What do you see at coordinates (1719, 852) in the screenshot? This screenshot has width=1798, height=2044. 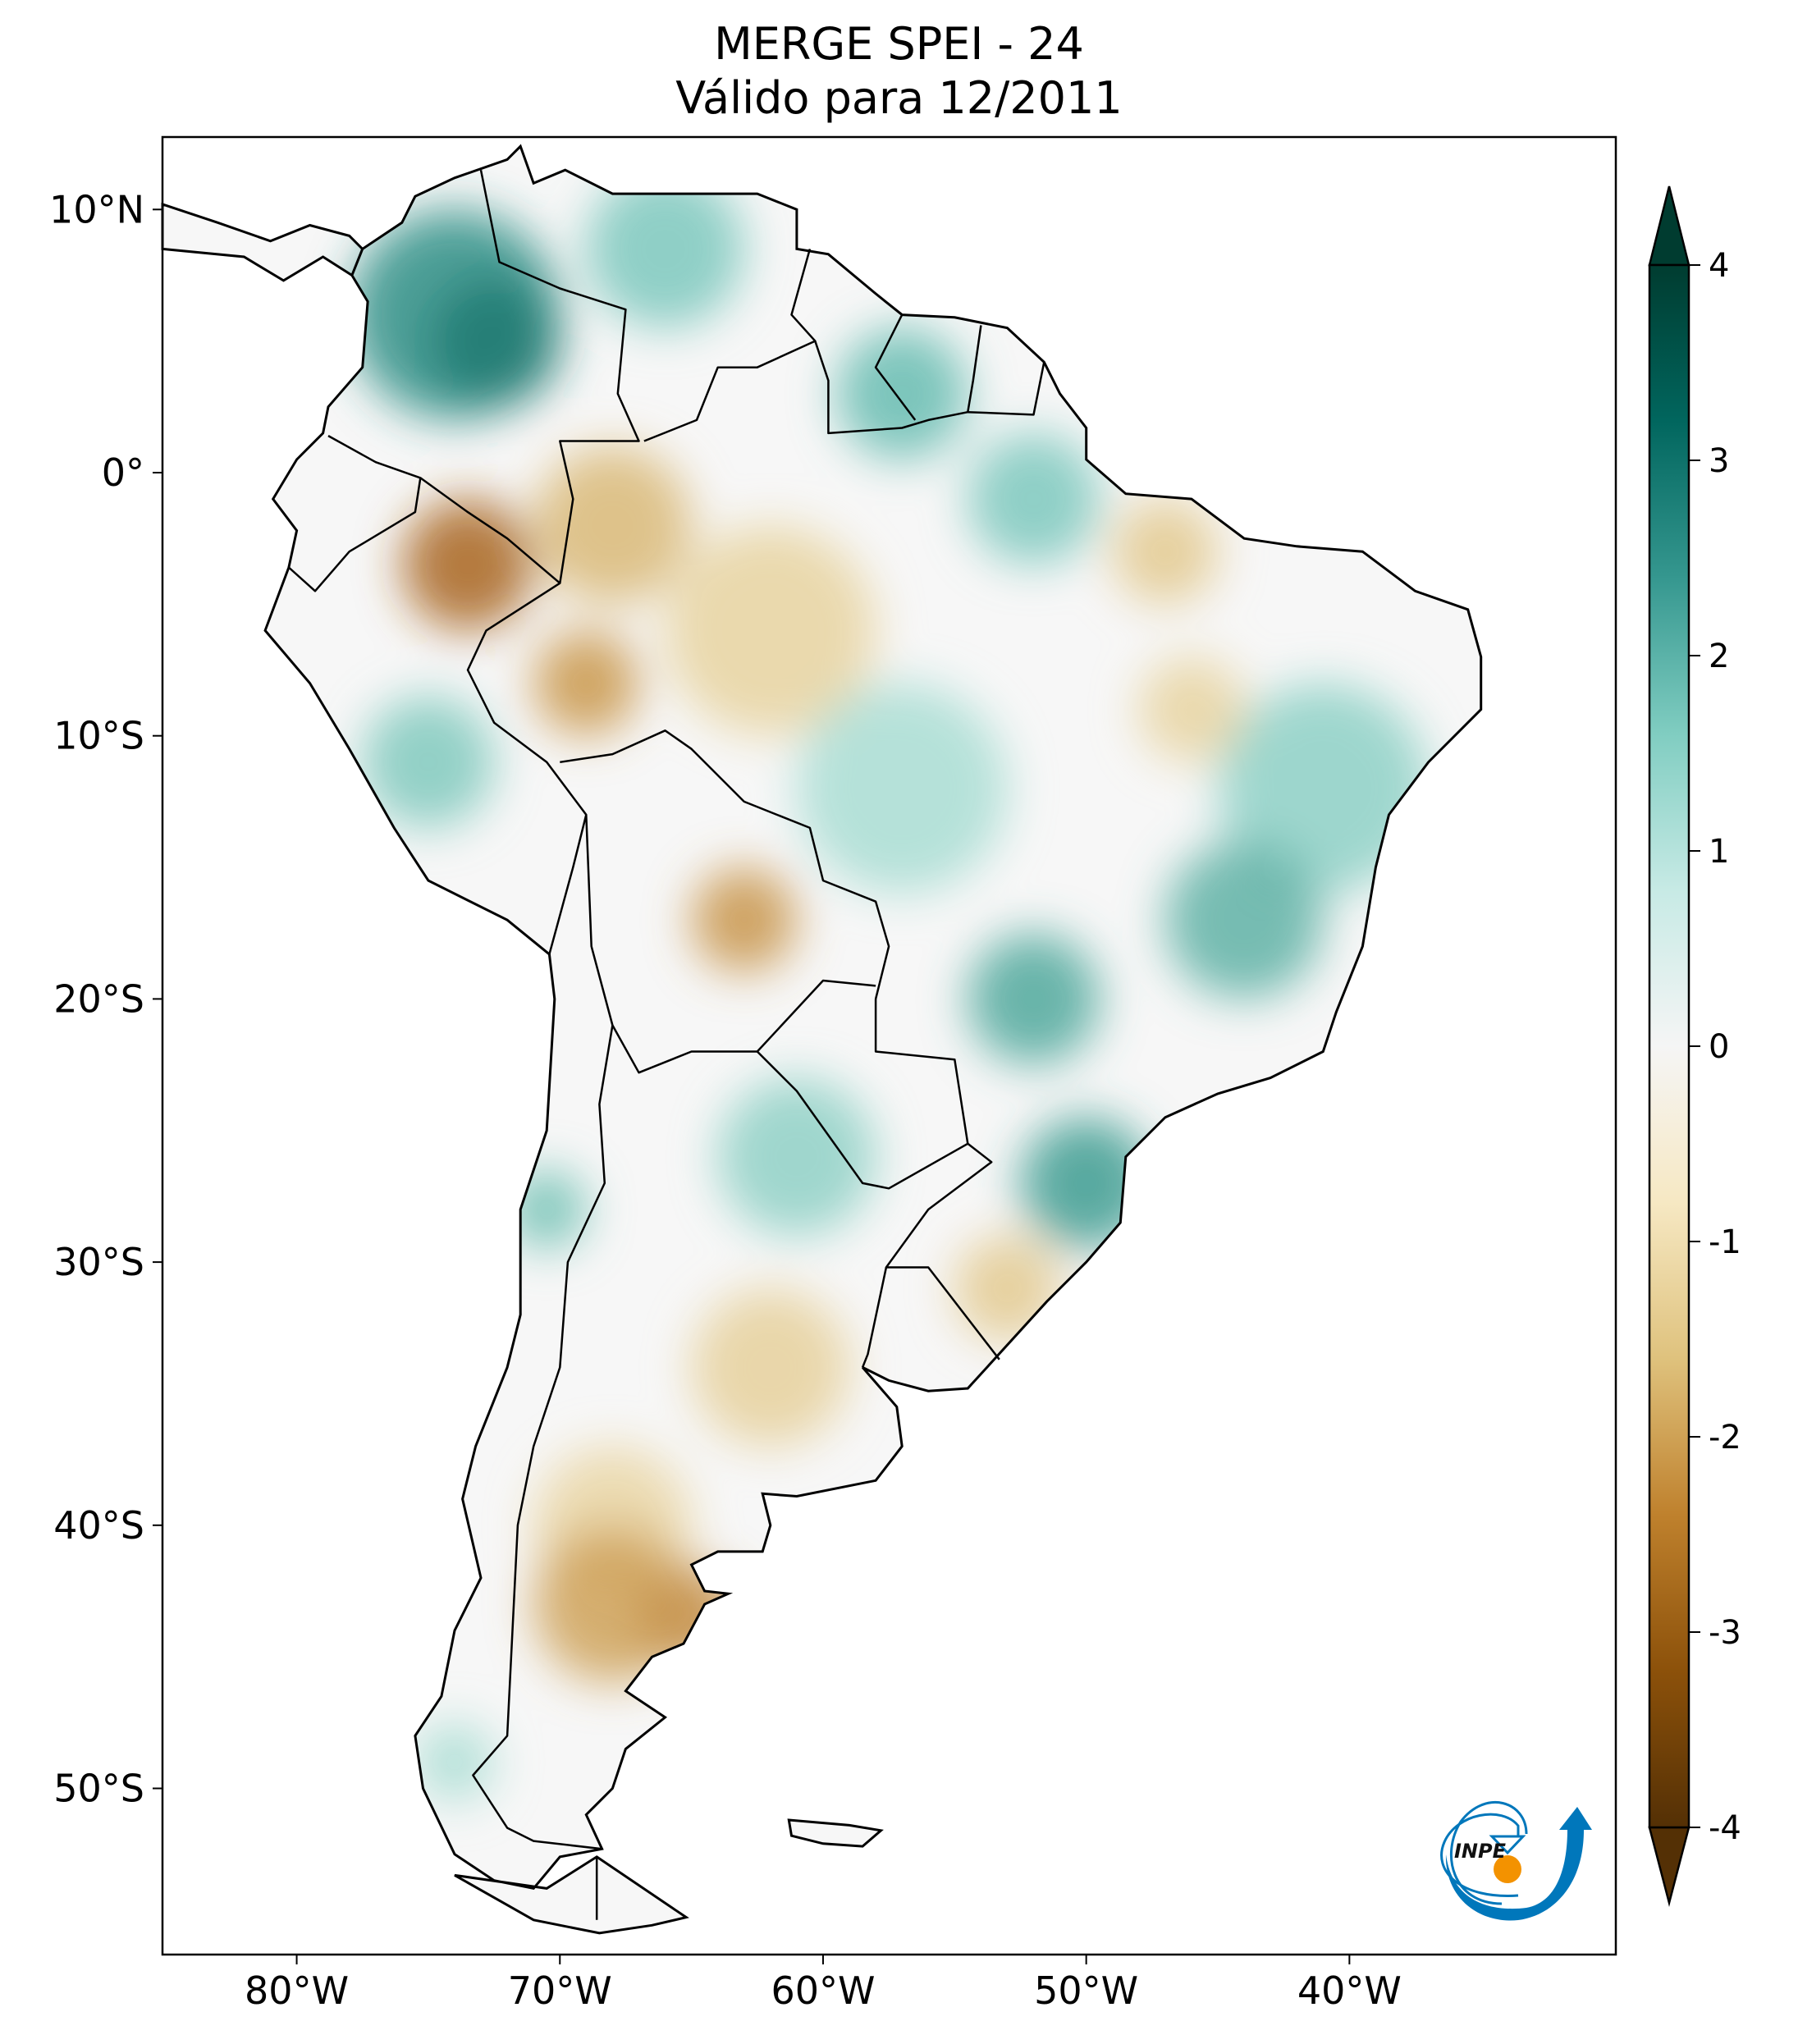 I see `colorbar-tick-label: 1` at bounding box center [1719, 852].